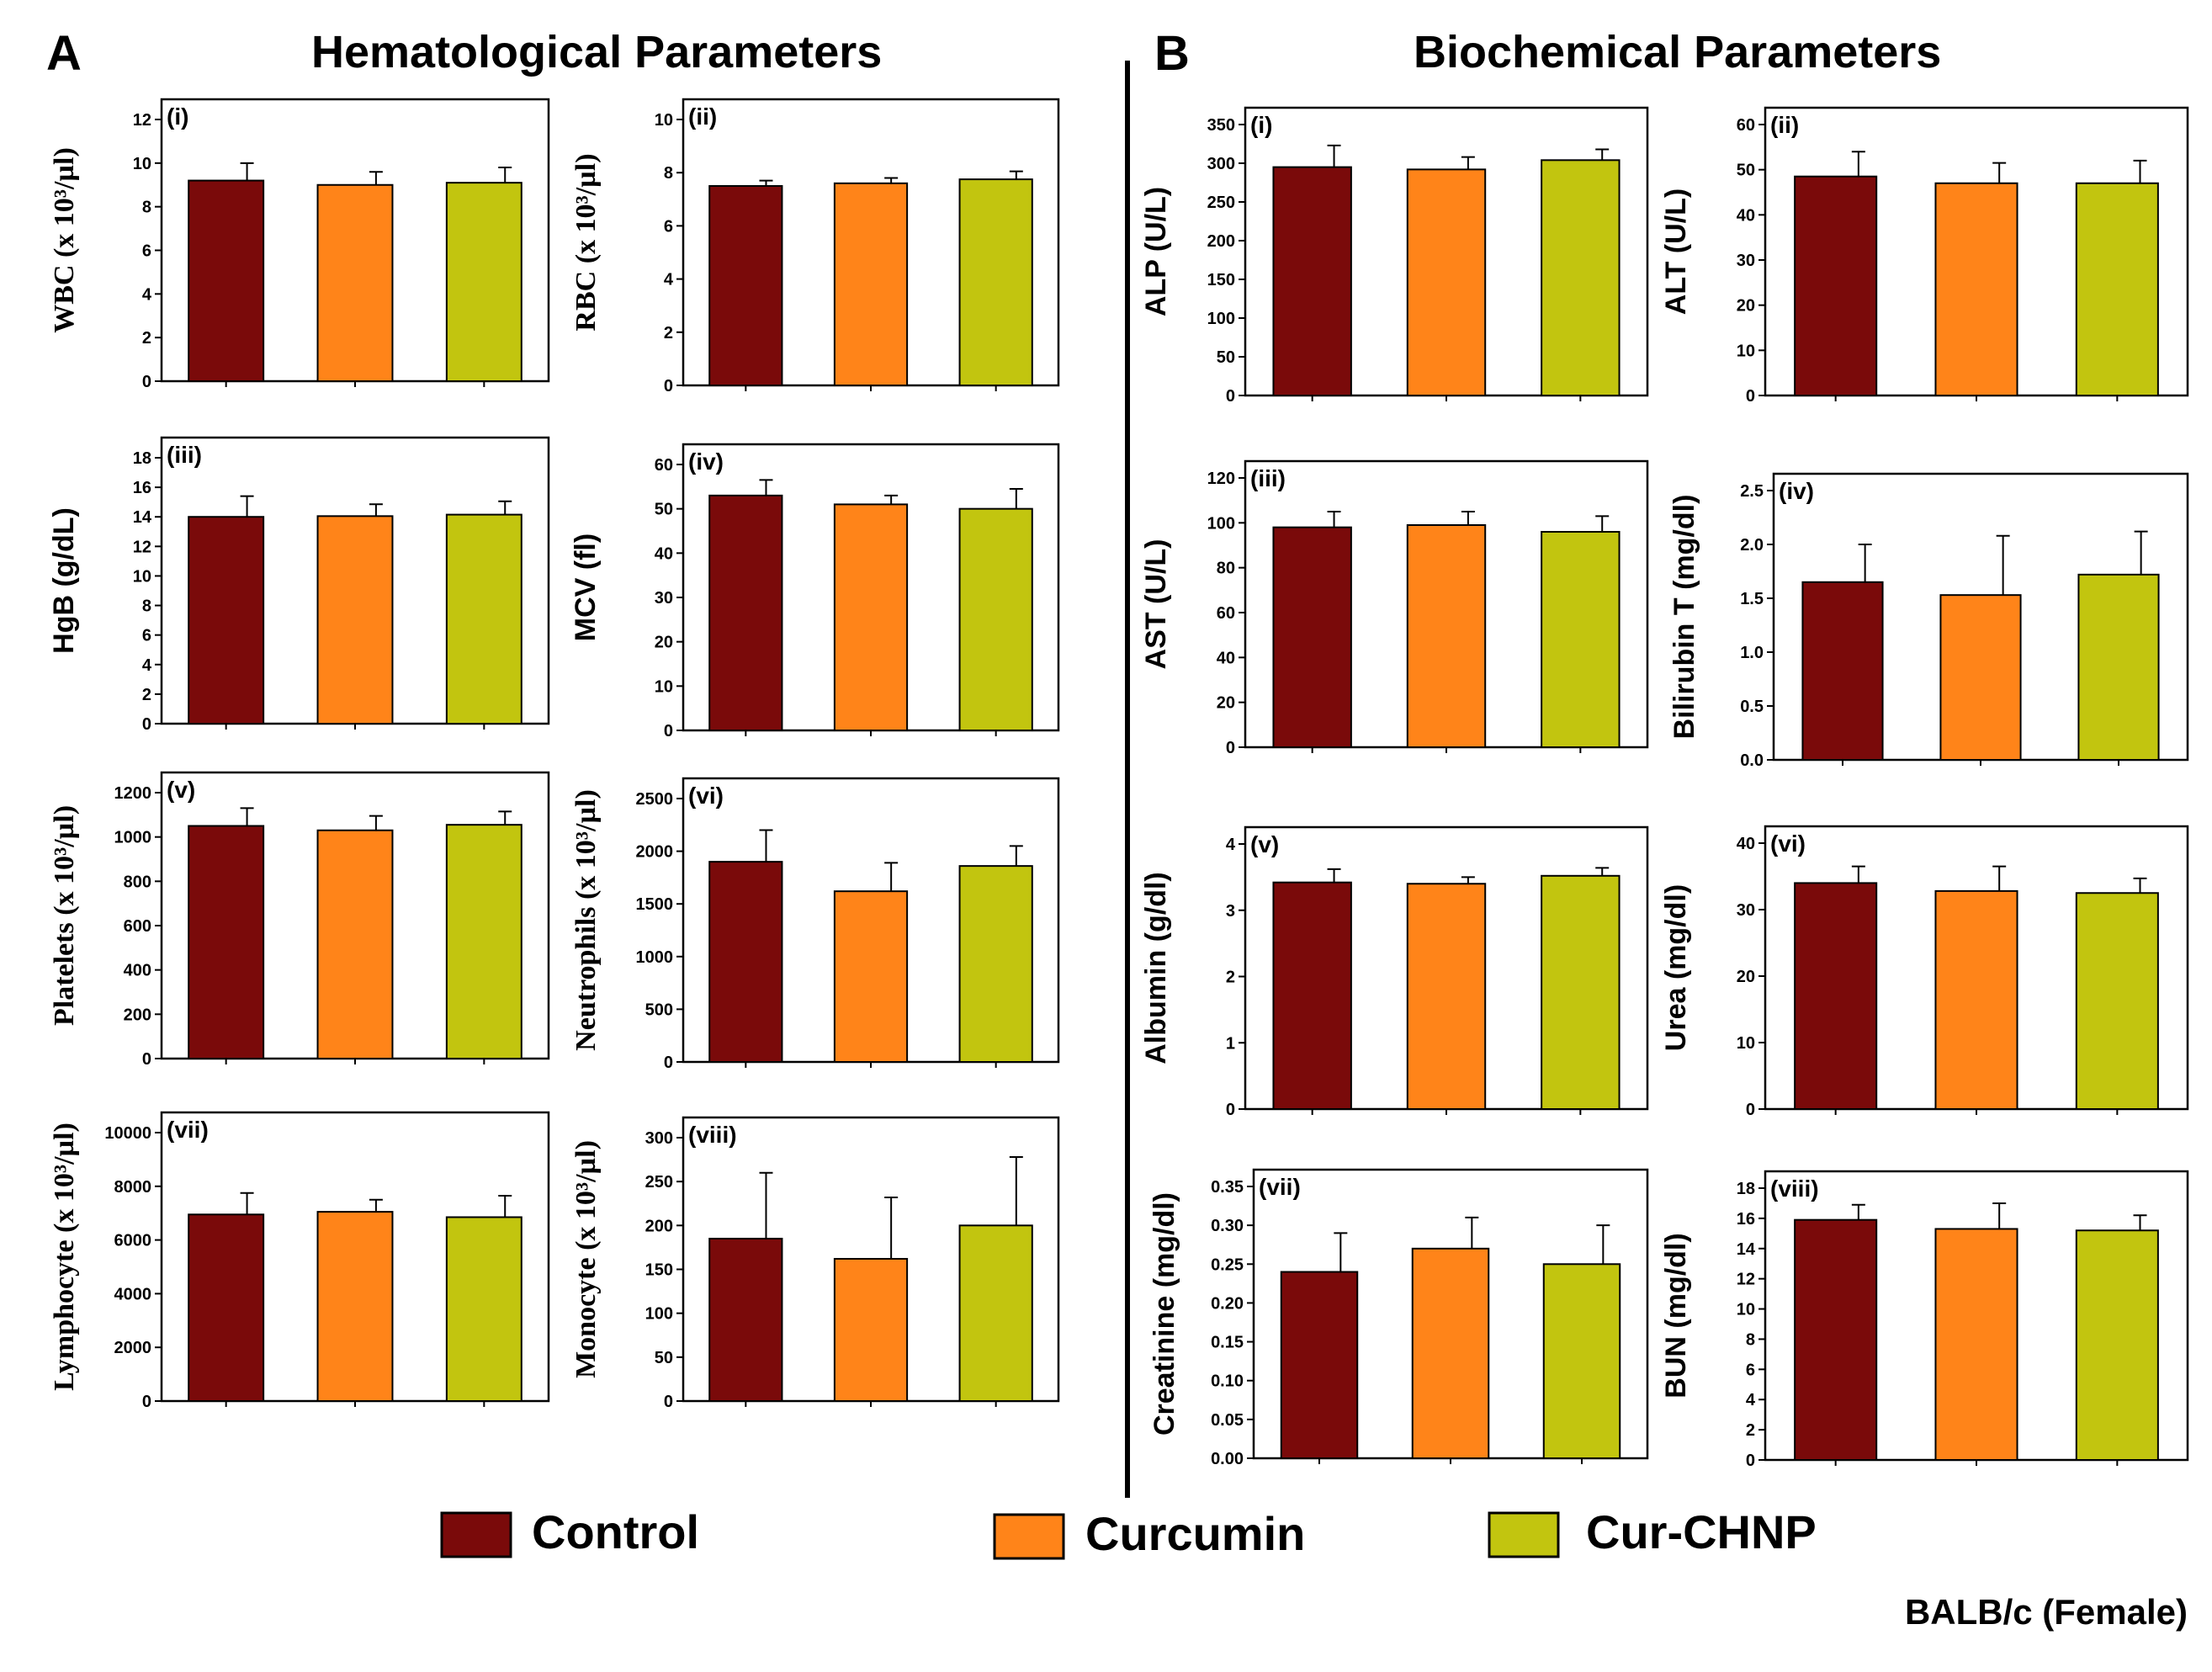 This screenshot has height=1672, width=2212. I want to click on y-tick-label-bilirubin-5: 2.5, so click(1752, 492).